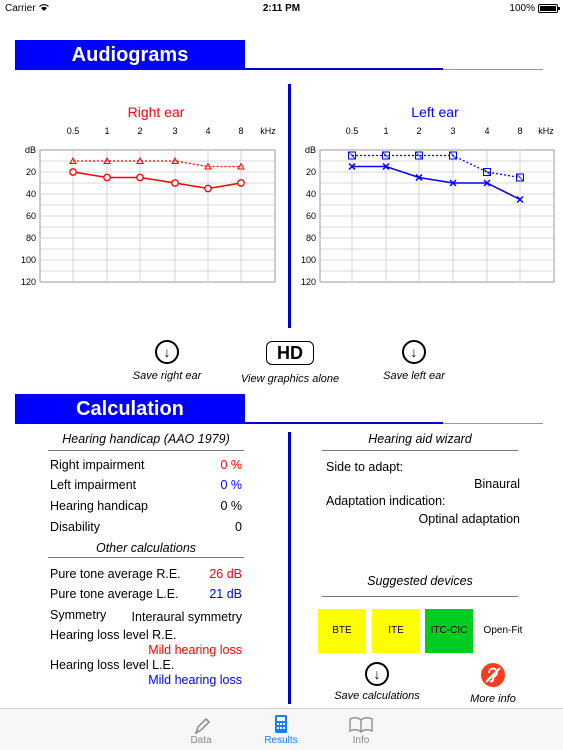  What do you see at coordinates (146, 439) in the screenshot?
I see `handicap-heading: Hearing handicap (AAO 1979)` at bounding box center [146, 439].